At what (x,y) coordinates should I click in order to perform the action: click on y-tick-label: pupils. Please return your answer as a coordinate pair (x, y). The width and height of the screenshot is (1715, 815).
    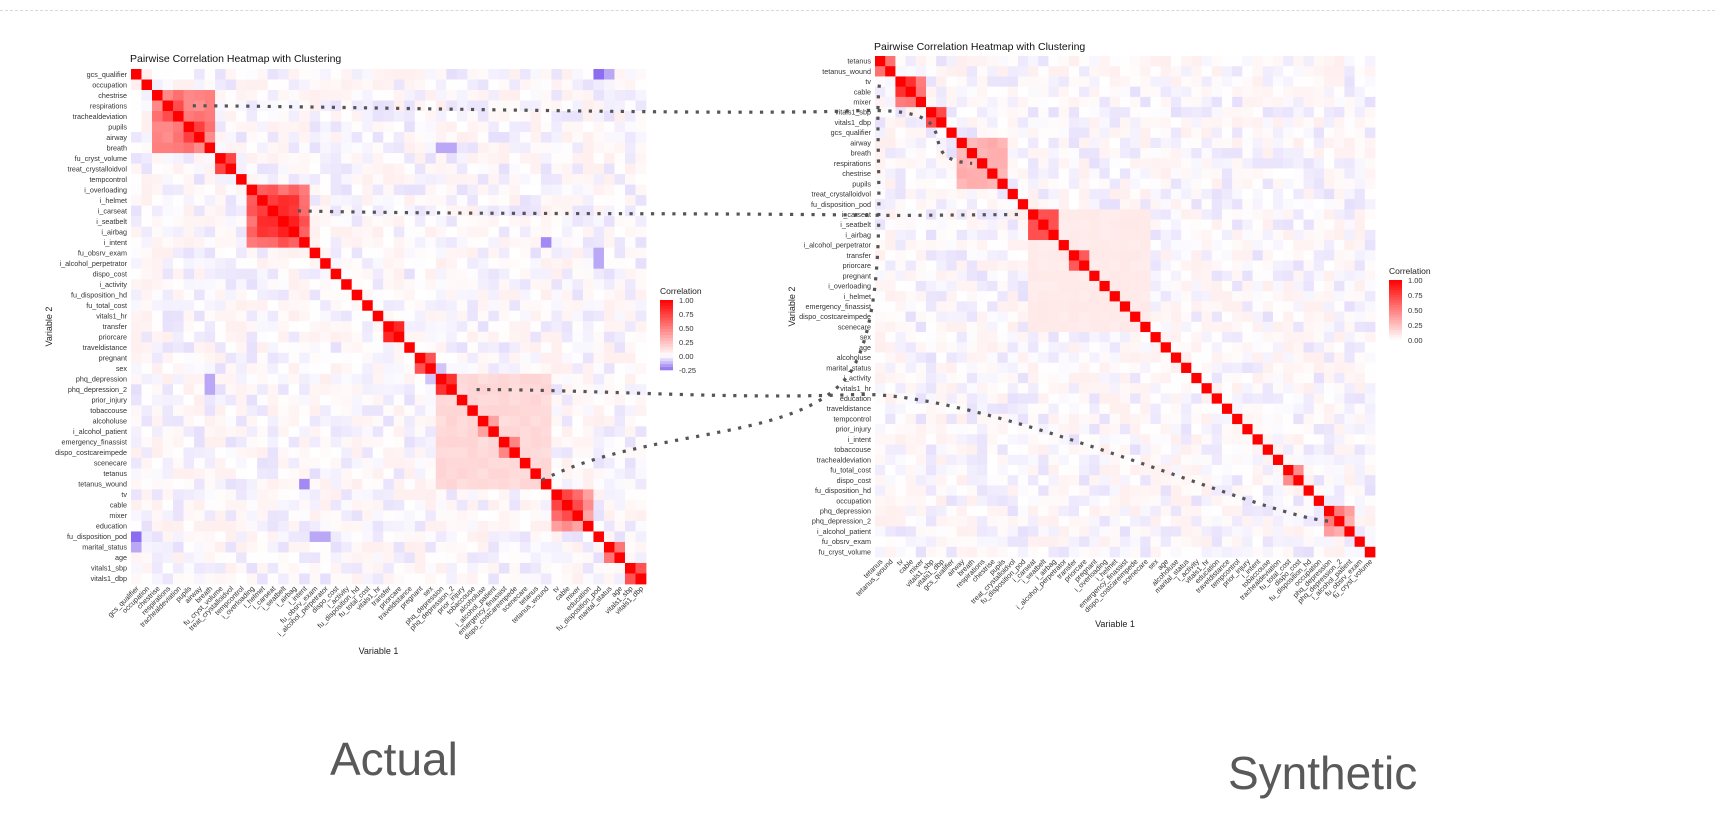
    Looking at the image, I should click on (117, 126).